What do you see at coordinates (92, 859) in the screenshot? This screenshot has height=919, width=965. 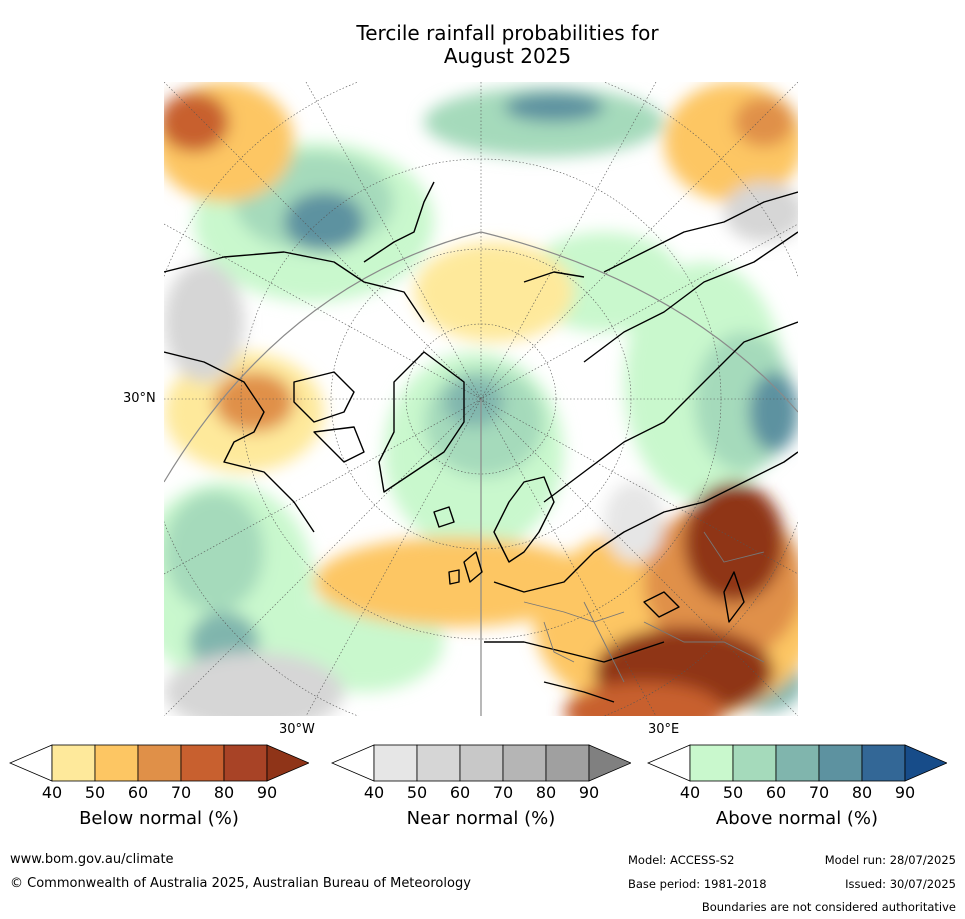 I see `website-link: www.bom.gov.au/climate` at bounding box center [92, 859].